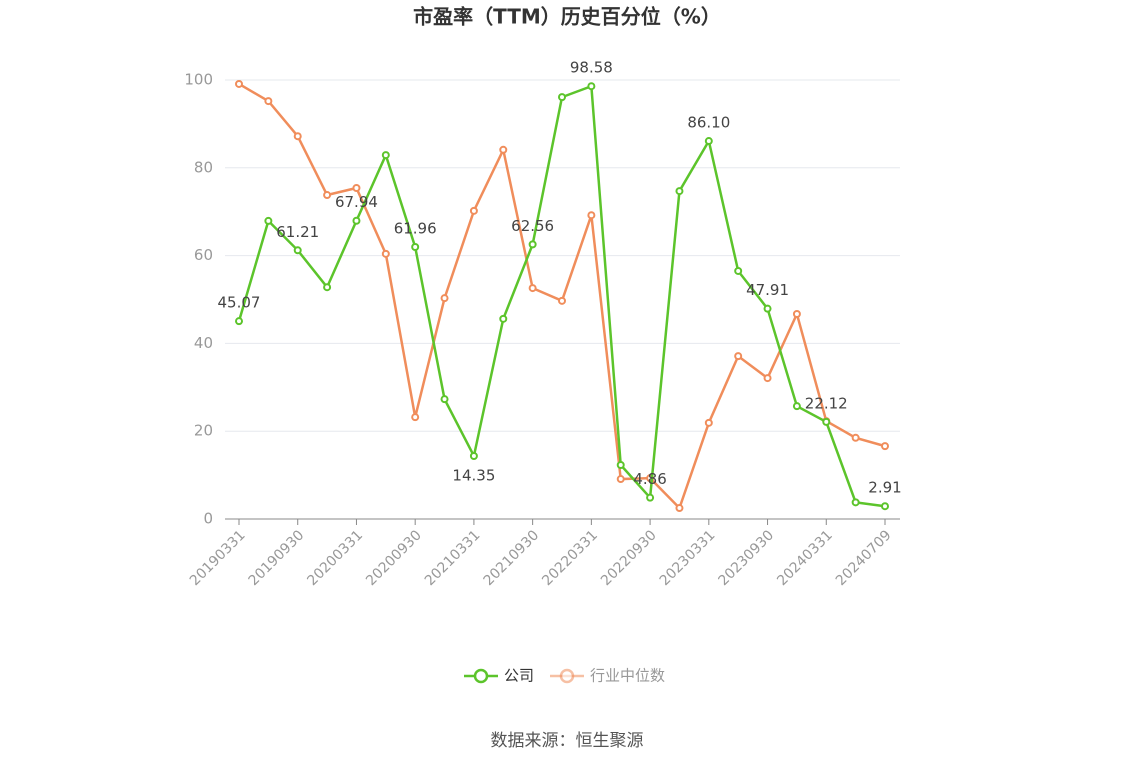  I want to click on data-label: 67.94, so click(356, 202).